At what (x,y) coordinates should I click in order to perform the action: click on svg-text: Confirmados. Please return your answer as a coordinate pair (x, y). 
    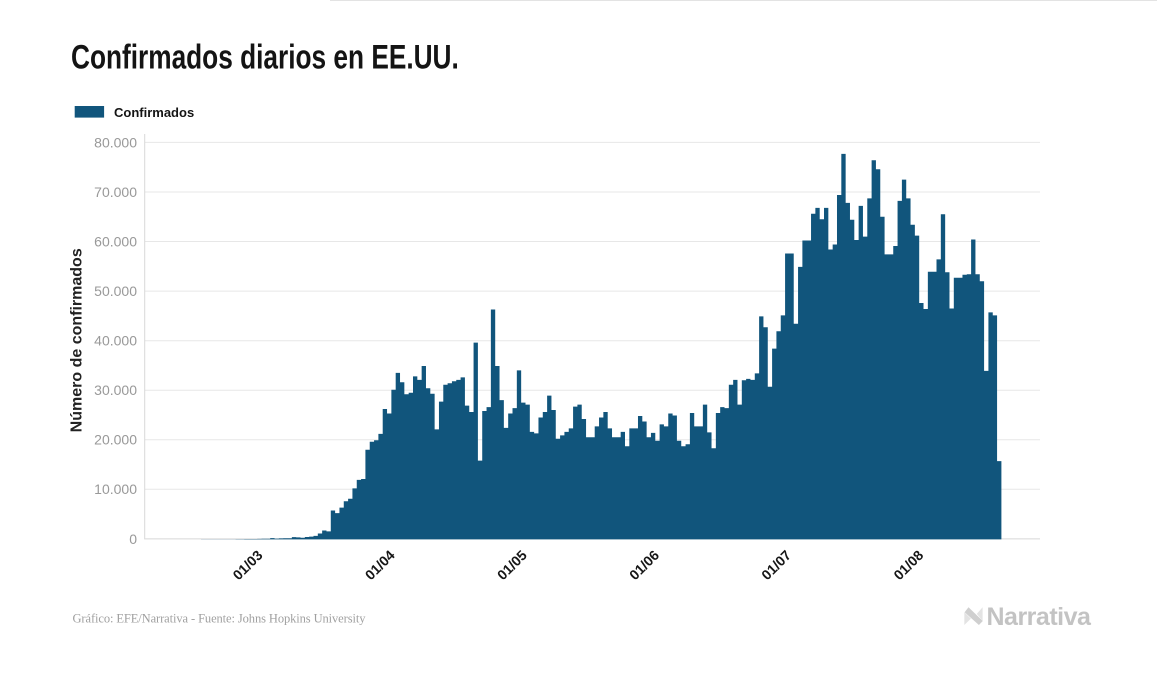
    Looking at the image, I should click on (154, 112).